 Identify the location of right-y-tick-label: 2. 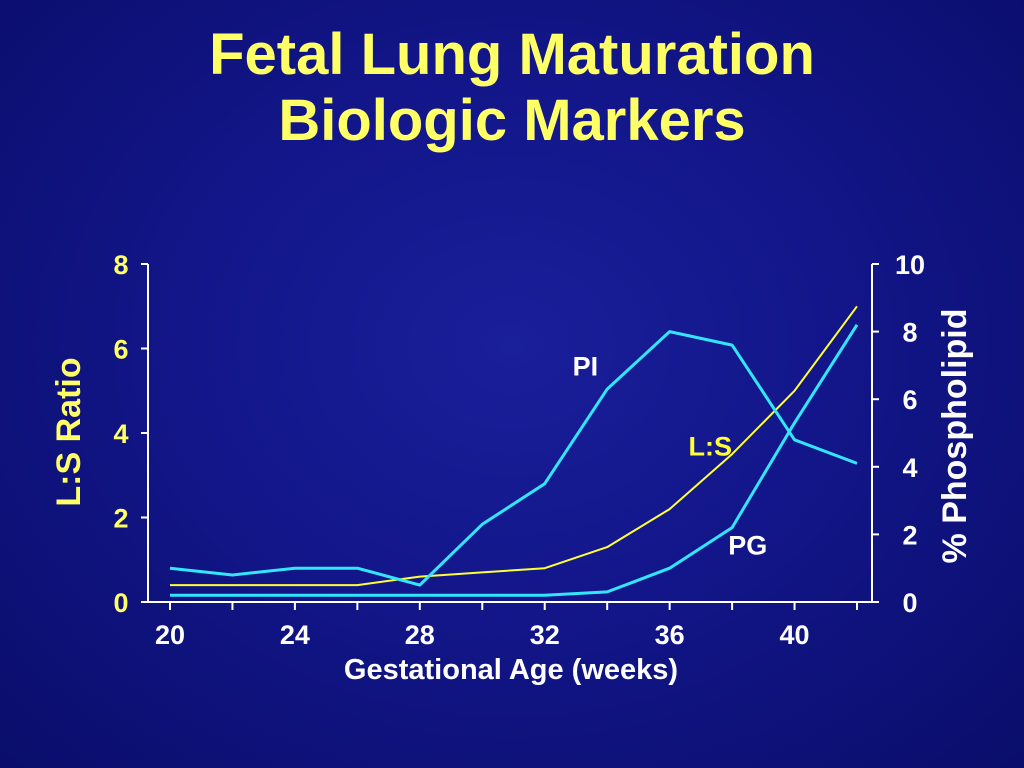
(909, 535).